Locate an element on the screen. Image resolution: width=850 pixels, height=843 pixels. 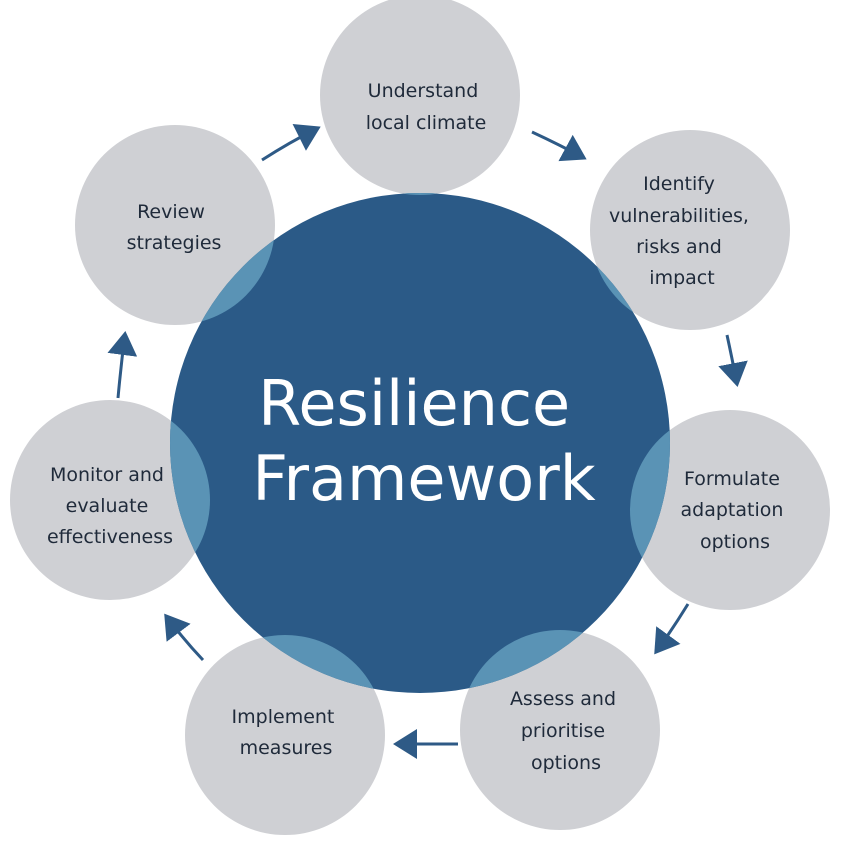
step-label-line: effectiveness is located at coordinates (110, 537).